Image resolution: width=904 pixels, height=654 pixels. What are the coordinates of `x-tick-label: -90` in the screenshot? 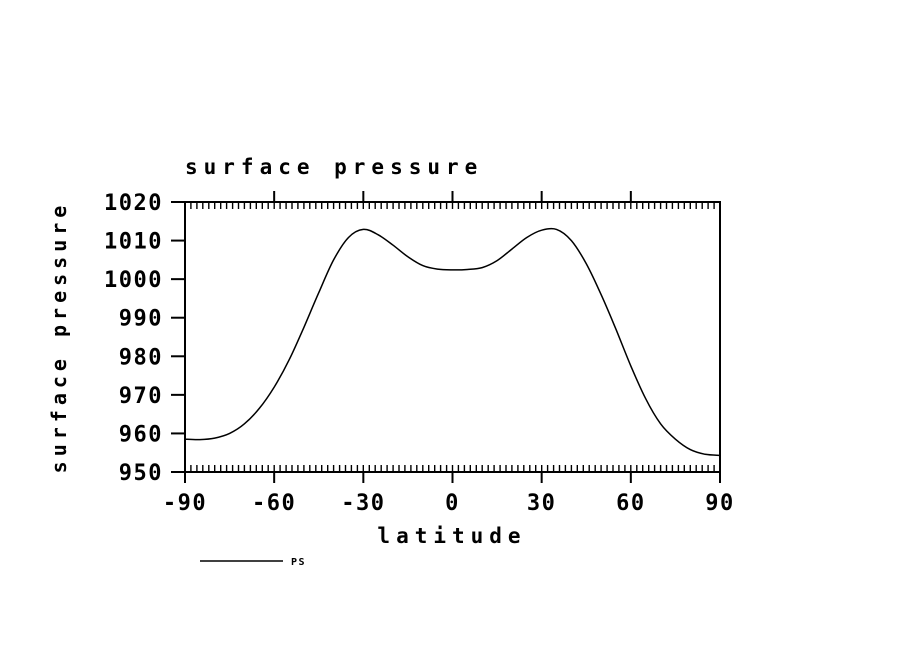 It's located at (185, 503).